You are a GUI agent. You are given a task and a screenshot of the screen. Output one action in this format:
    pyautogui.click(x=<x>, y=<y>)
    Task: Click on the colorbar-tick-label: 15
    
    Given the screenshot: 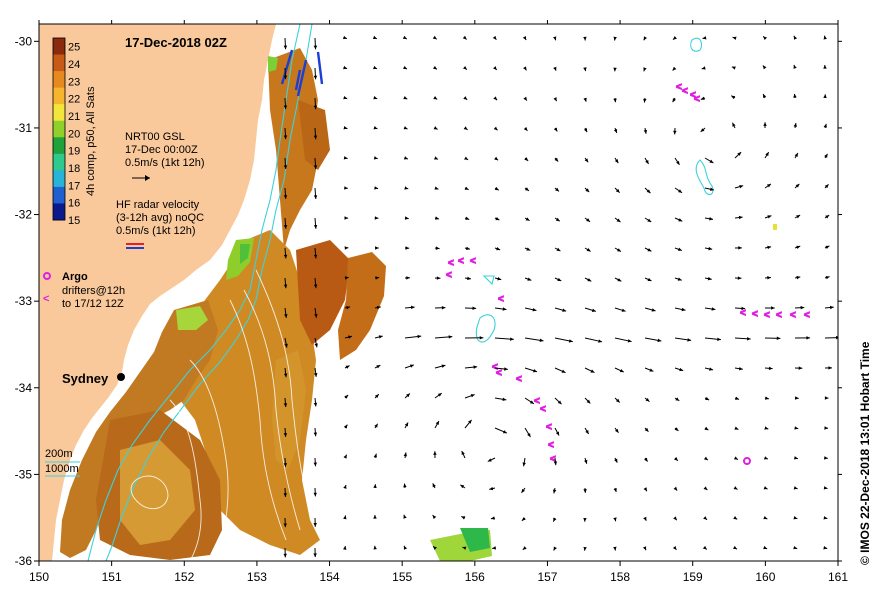 What is the action you would take?
    pyautogui.click(x=74, y=221)
    